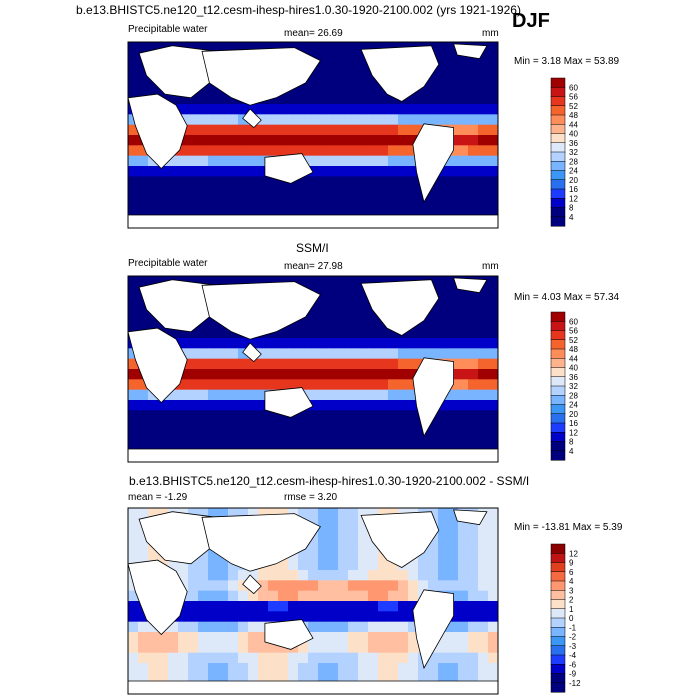 This screenshot has height=700, width=700. What do you see at coordinates (168, 263) in the screenshot?
I see `panel2-variable-label: Precipitable water` at bounding box center [168, 263].